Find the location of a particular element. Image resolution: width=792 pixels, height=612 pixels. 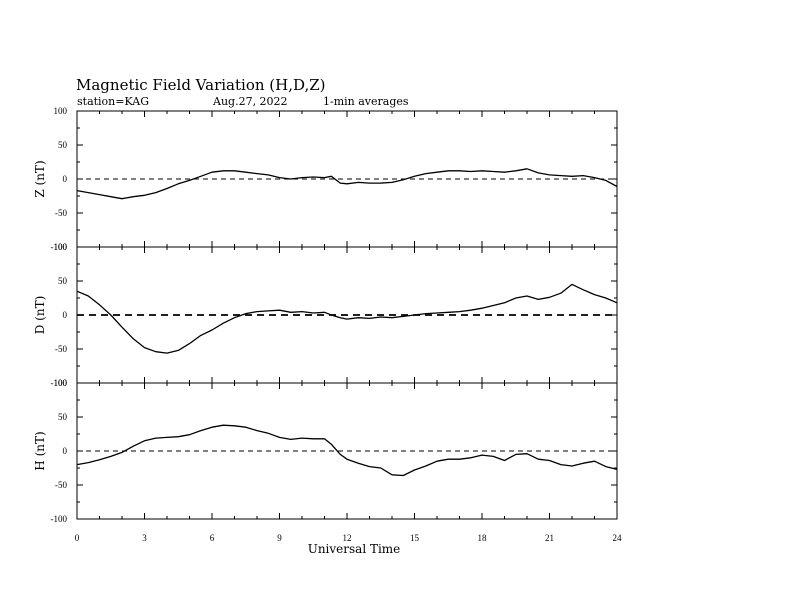

y-tick-label-d: 50 is located at coordinates (63, 281).